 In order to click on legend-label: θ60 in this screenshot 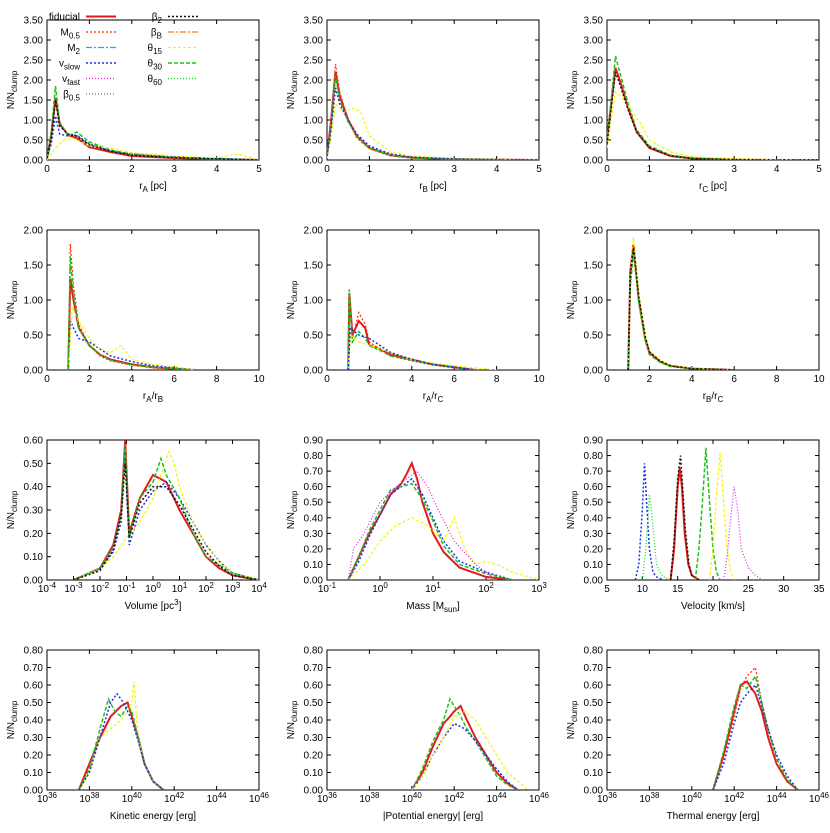, I will do `click(155, 80)`.